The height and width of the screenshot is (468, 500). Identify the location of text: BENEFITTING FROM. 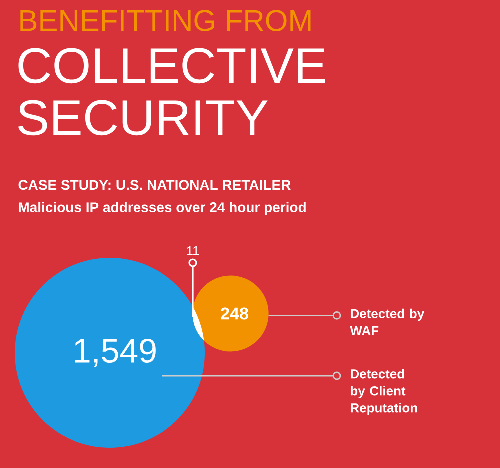
(165, 21).